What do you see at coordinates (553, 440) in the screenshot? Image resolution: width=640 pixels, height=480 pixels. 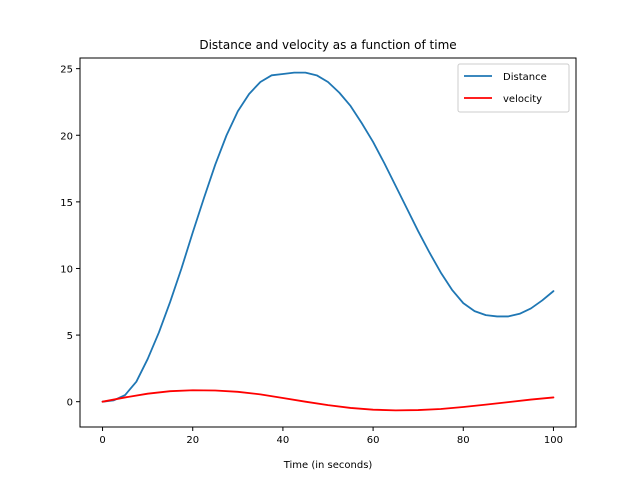 I see `x-tick-label: 100` at bounding box center [553, 440].